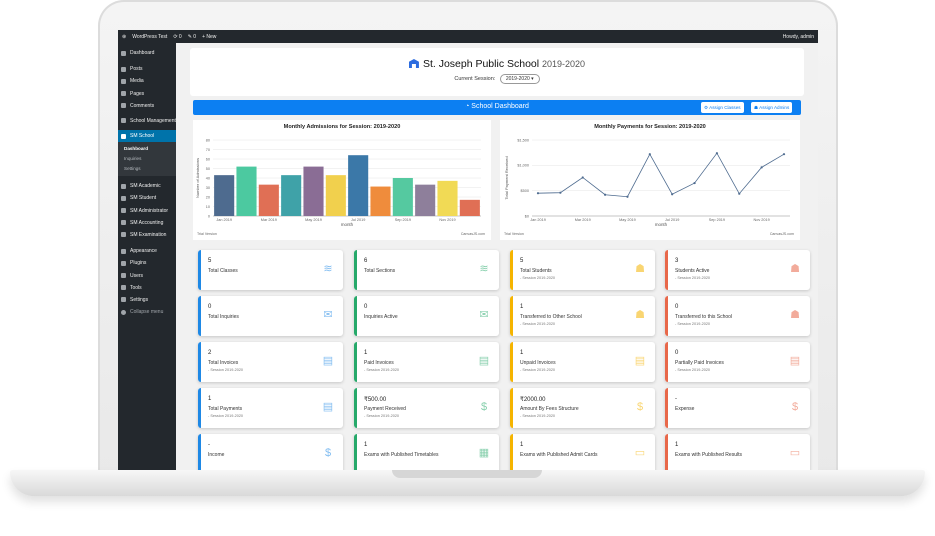 The height and width of the screenshot is (536, 935). I want to click on sliders-icon, so click(123, 300).